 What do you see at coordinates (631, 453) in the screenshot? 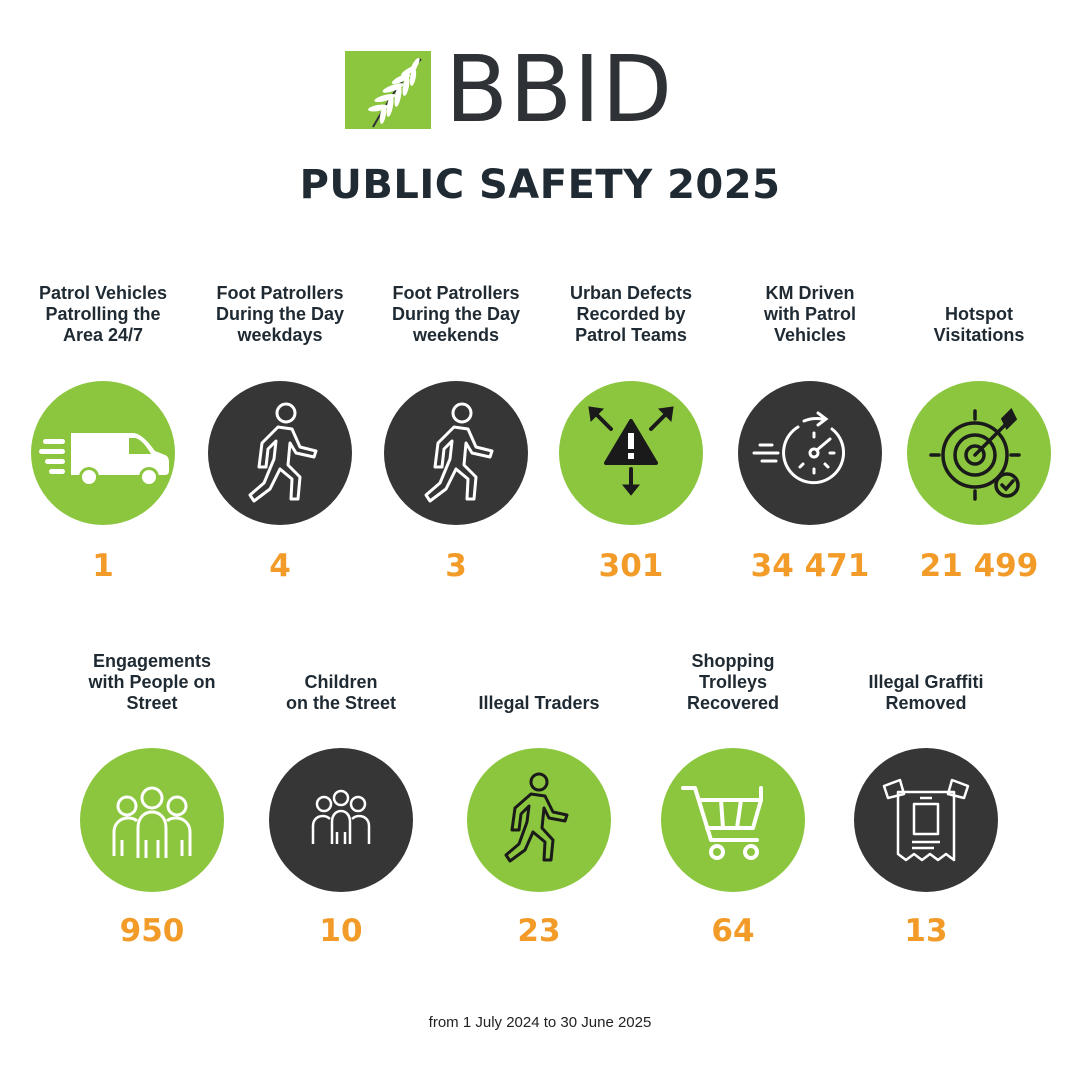
I see `warning-arrows-icon` at bounding box center [631, 453].